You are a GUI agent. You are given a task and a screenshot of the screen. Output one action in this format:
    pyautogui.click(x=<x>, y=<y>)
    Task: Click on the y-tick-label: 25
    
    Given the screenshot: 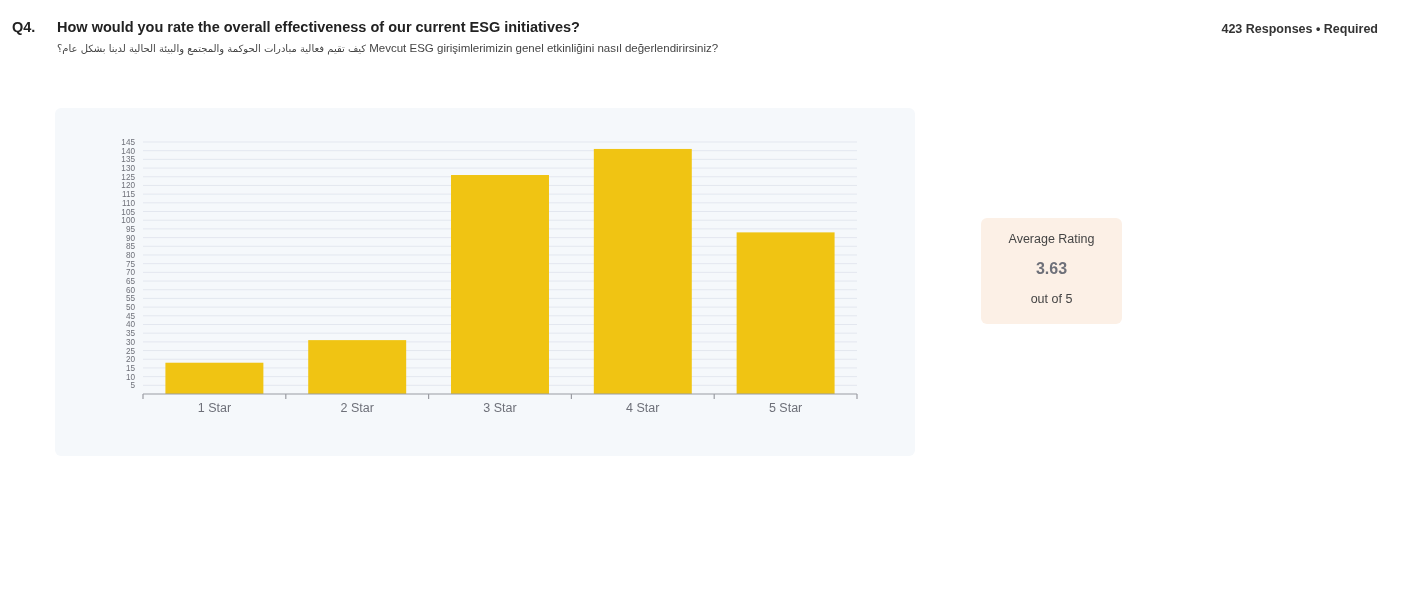 What is the action you would take?
    pyautogui.click(x=130, y=351)
    